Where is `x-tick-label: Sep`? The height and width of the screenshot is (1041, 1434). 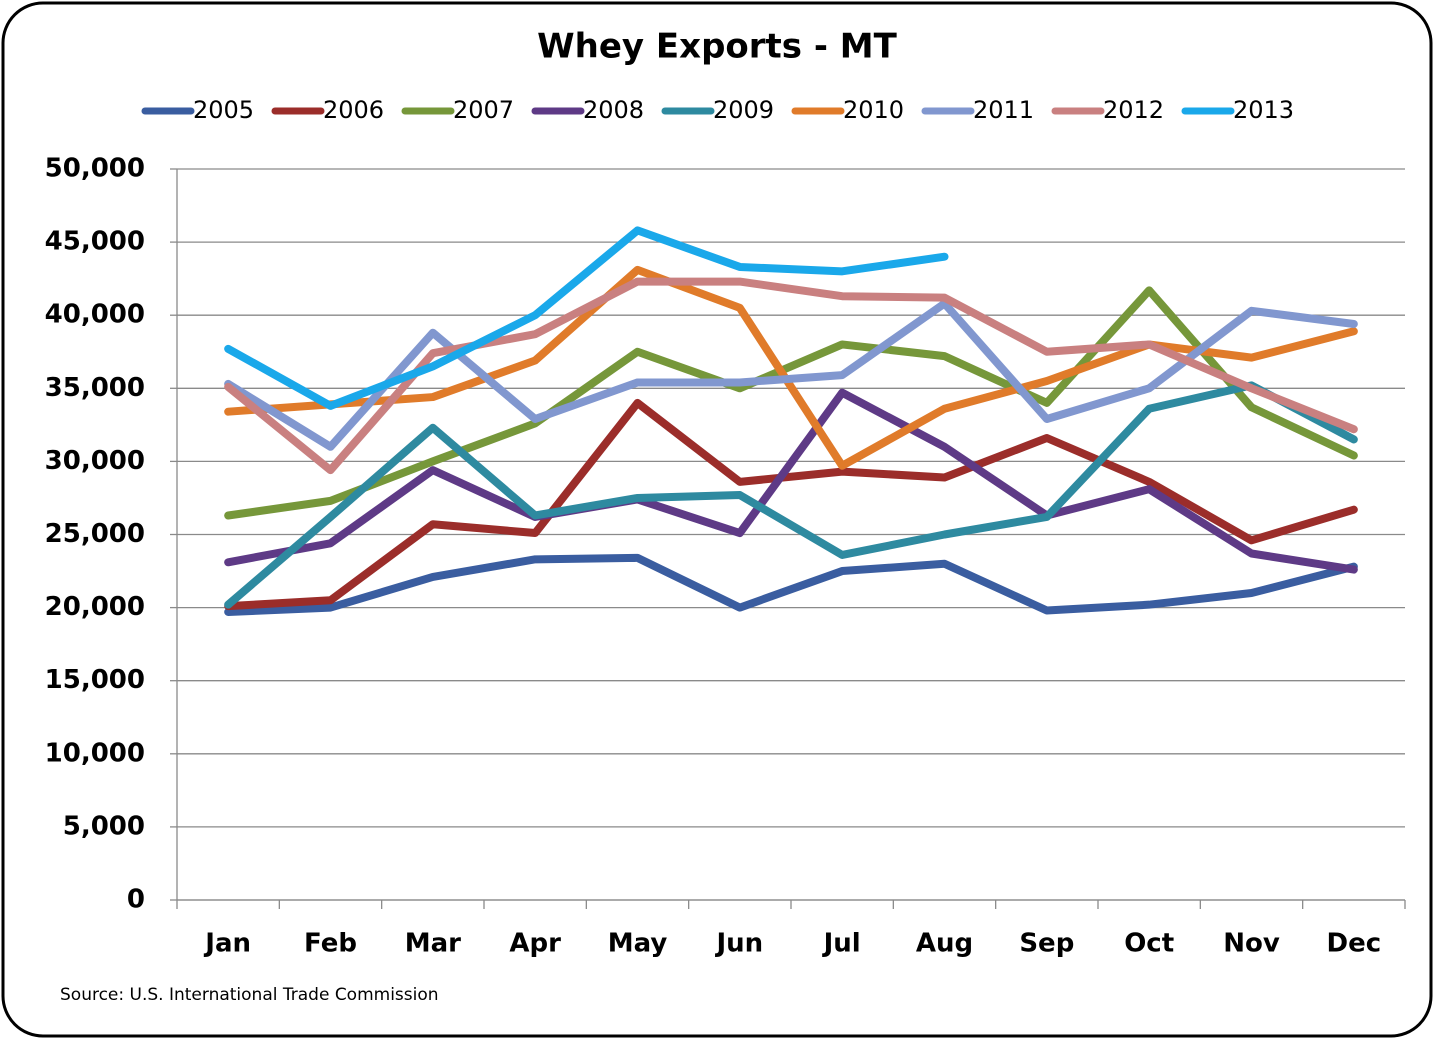 x-tick-label: Sep is located at coordinates (1046, 944).